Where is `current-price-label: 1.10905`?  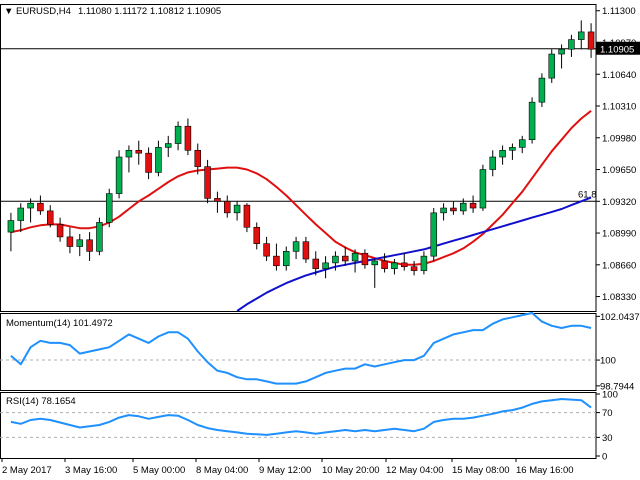
current-price-label: 1.10905 is located at coordinates (617, 49).